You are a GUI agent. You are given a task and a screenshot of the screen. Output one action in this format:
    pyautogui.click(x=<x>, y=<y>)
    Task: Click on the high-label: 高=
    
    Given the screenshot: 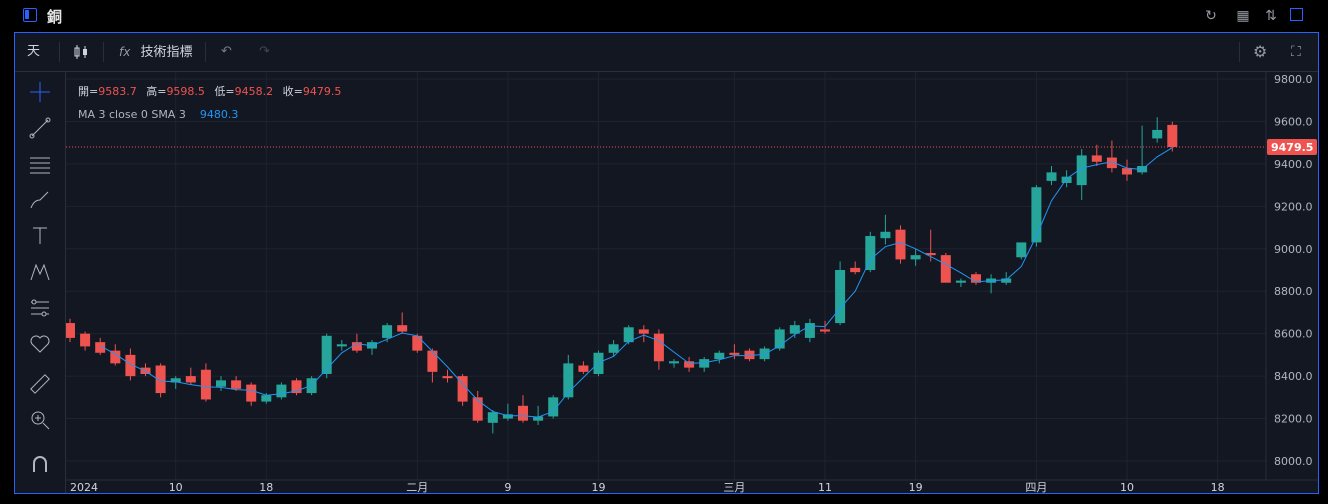 What is the action you would take?
    pyautogui.click(x=156, y=91)
    